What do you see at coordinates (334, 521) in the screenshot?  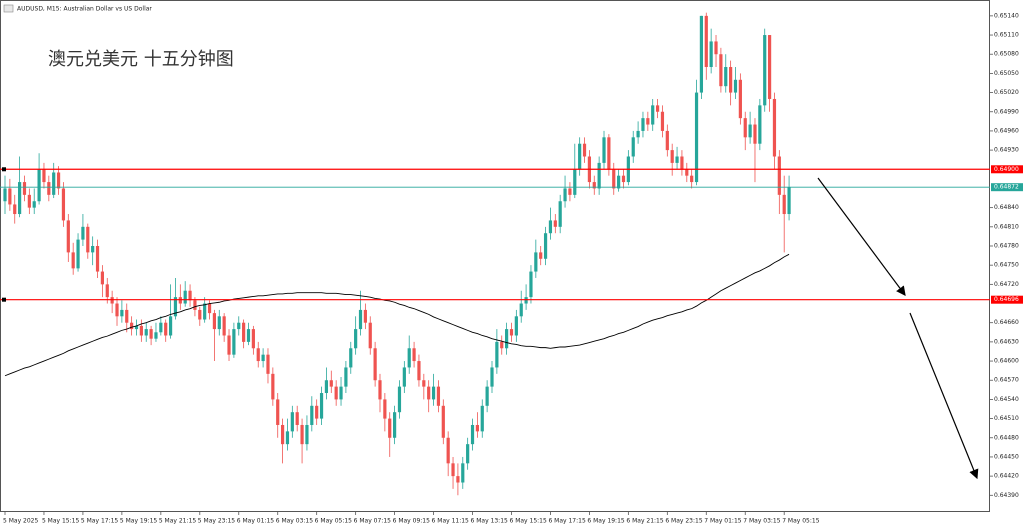 I see `x-tick-label: 6 May 05:15` at bounding box center [334, 521].